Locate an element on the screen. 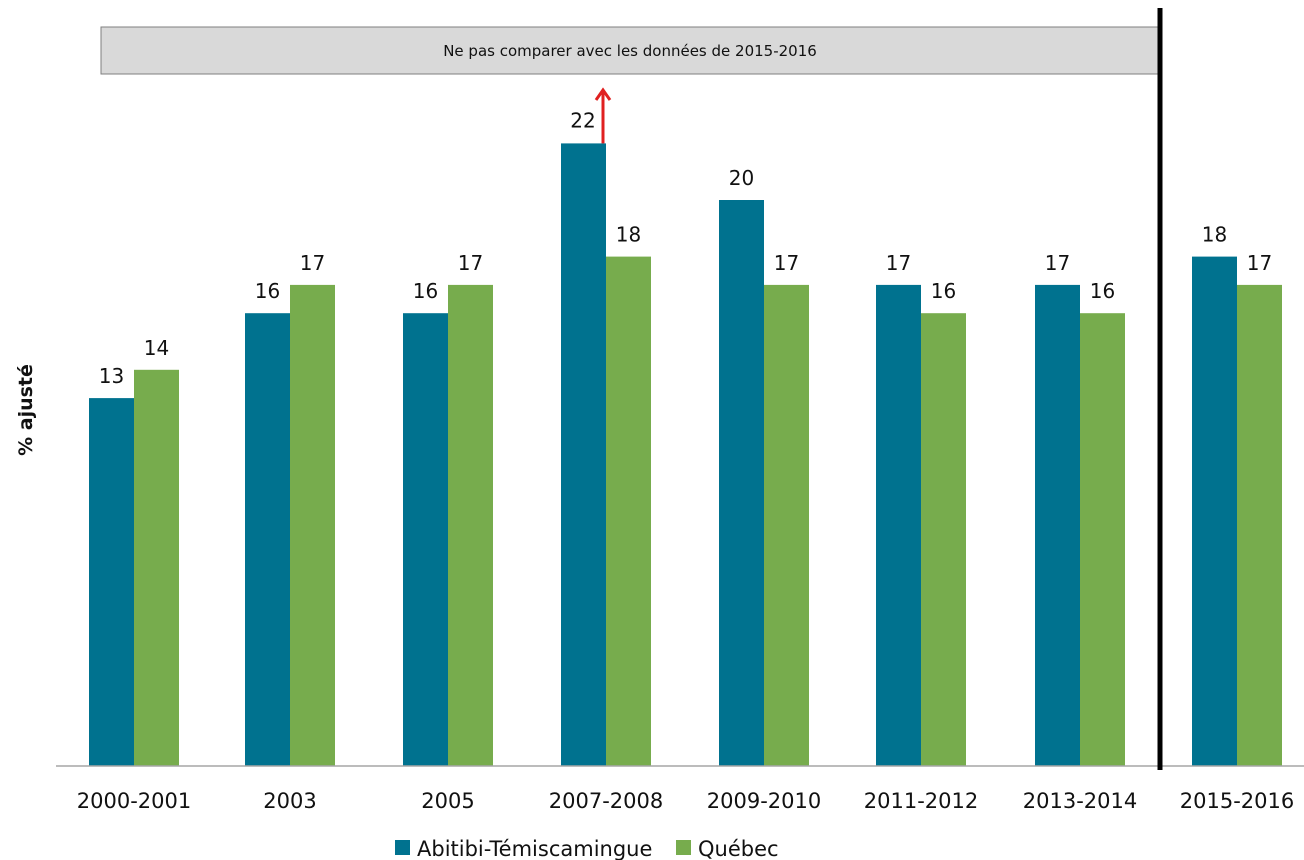  bar-abitibi-2000-2001 is located at coordinates (111, 582).